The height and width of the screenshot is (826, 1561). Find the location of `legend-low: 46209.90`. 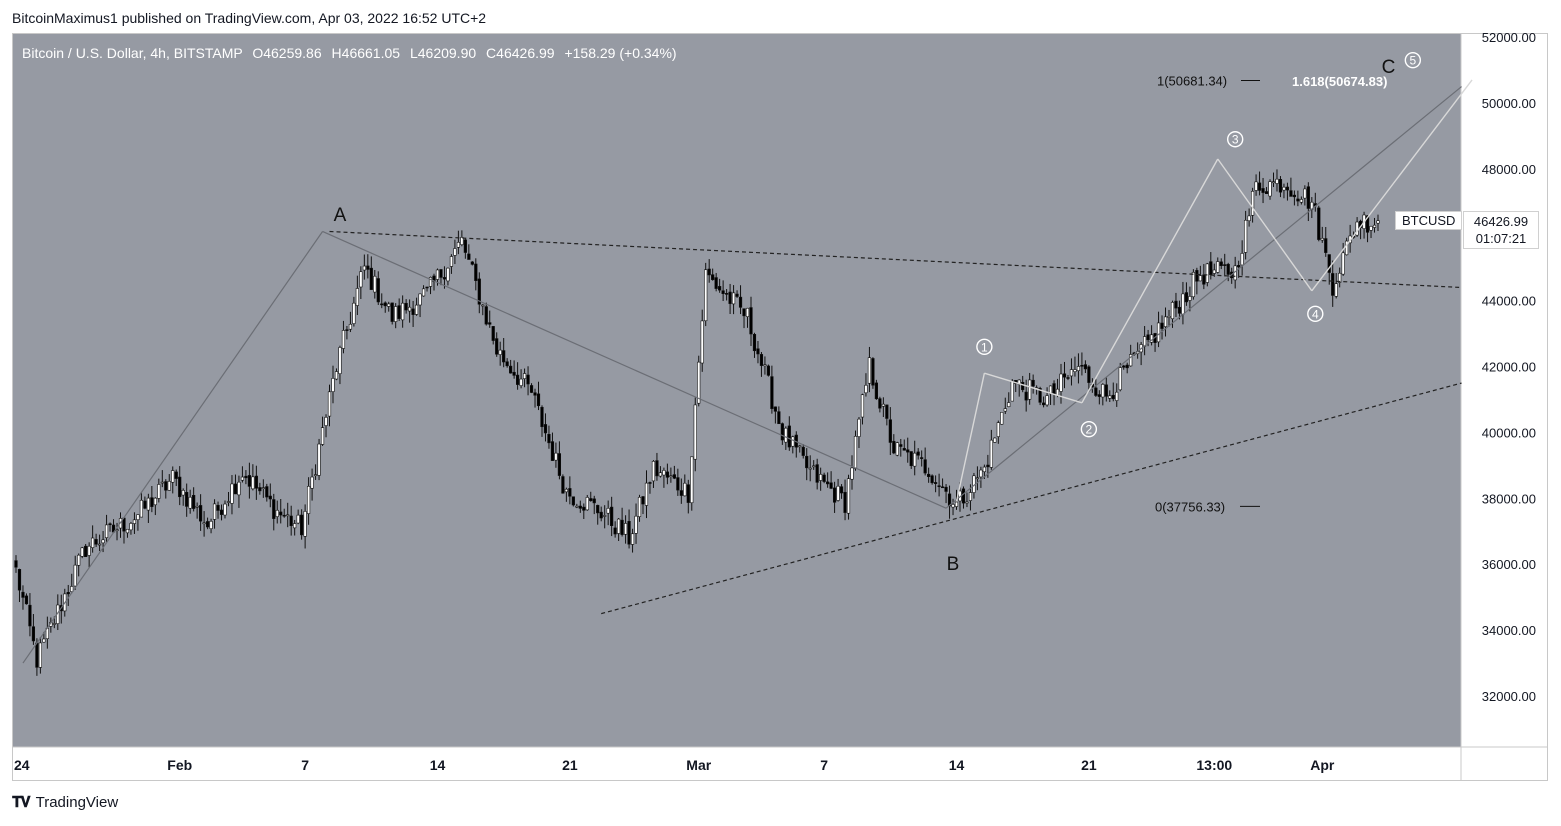

legend-low: 46209.90 is located at coordinates (447, 53).